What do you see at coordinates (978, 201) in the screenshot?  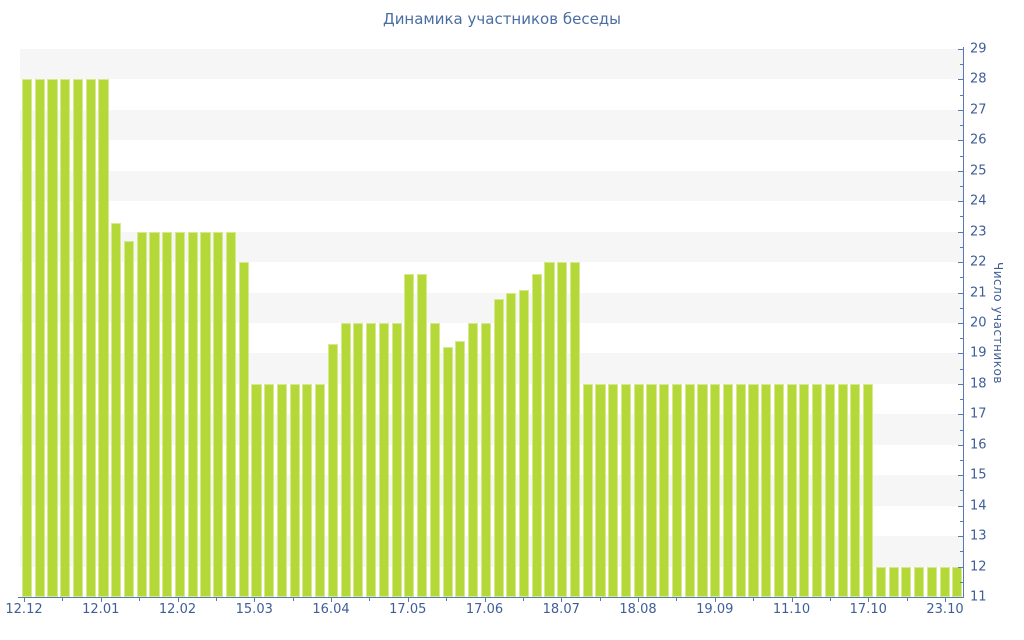 I see `y-tick-label: 24` at bounding box center [978, 201].